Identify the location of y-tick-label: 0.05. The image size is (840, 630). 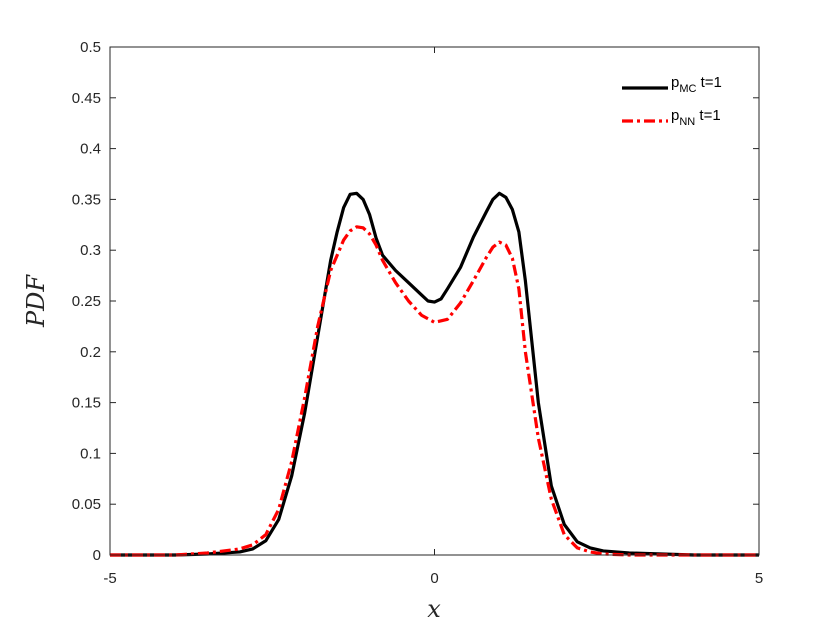
(86, 504).